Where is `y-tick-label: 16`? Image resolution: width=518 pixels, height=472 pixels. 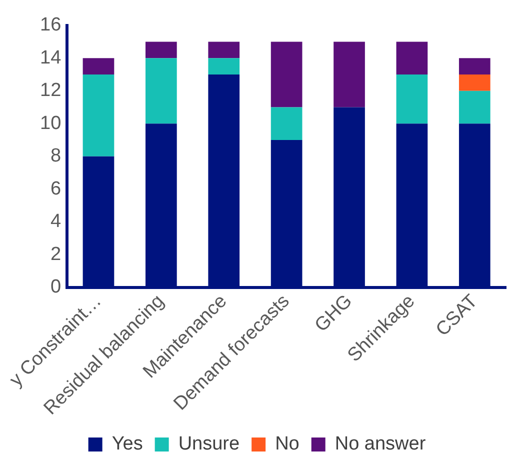
y-tick-label: 16 is located at coordinates (51, 25).